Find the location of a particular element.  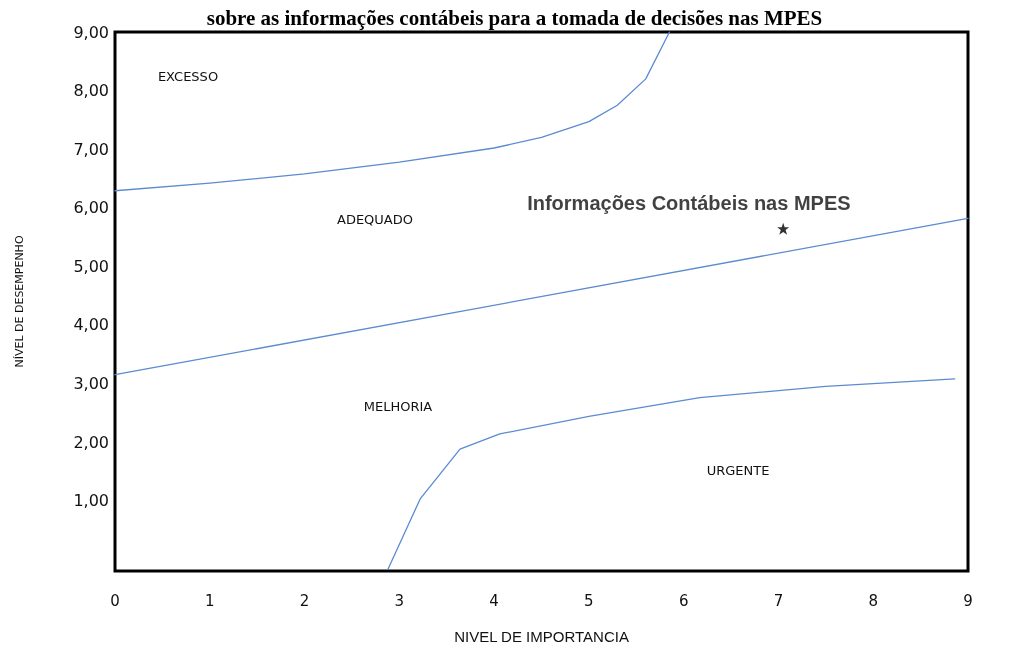

x-axis-title: NIVEL DE IMPORTANCIA is located at coordinates (541, 636).